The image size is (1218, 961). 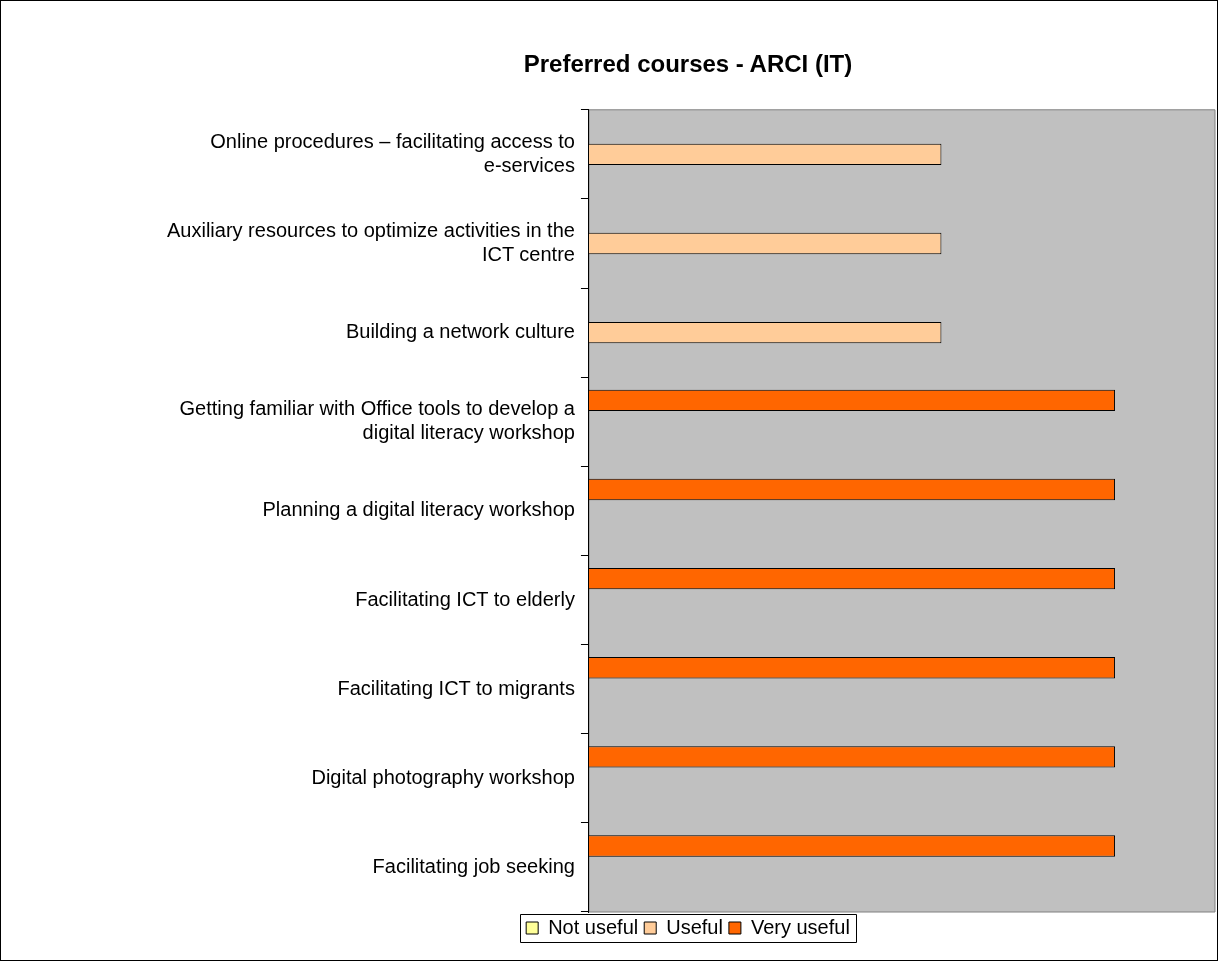 What do you see at coordinates (688, 64) in the screenshot?
I see `chart-title: Preferred courses - ARCI (IT)` at bounding box center [688, 64].